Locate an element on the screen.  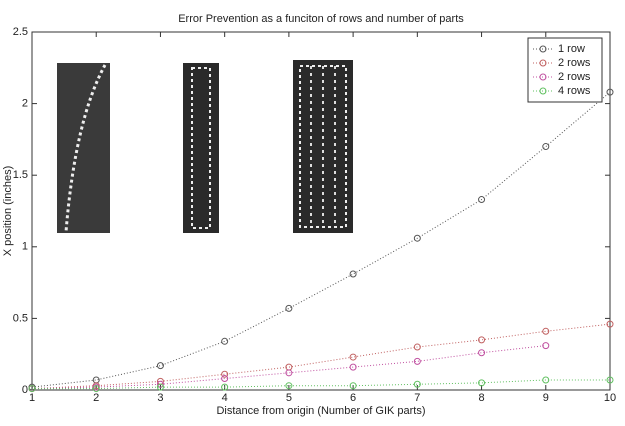
y-axis-label: X position (inches) is located at coordinates (8, 211).